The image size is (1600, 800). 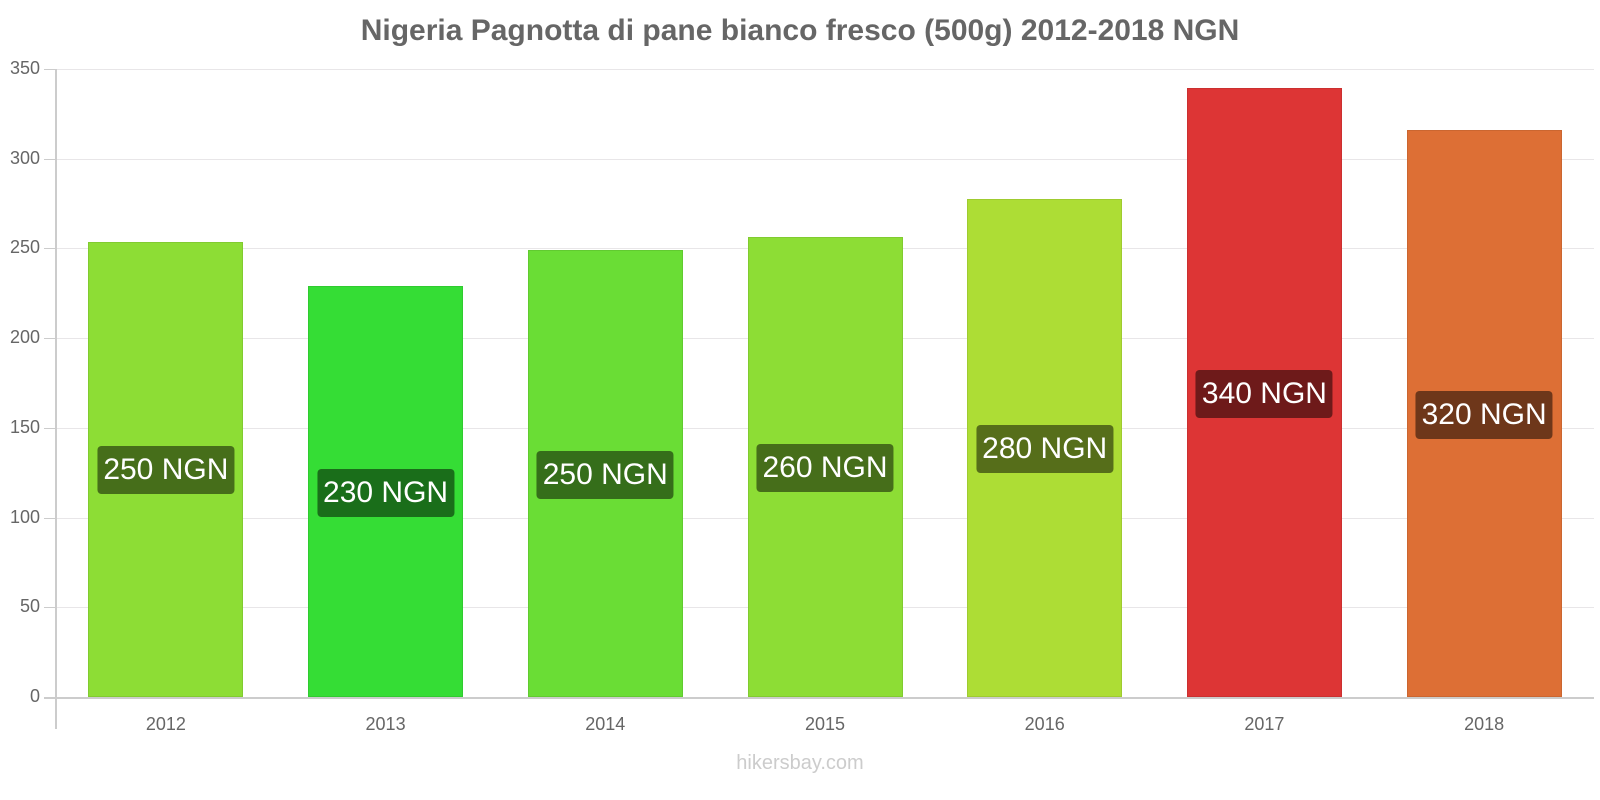 I want to click on bar-value-label: 280 NGN, so click(x=1045, y=449).